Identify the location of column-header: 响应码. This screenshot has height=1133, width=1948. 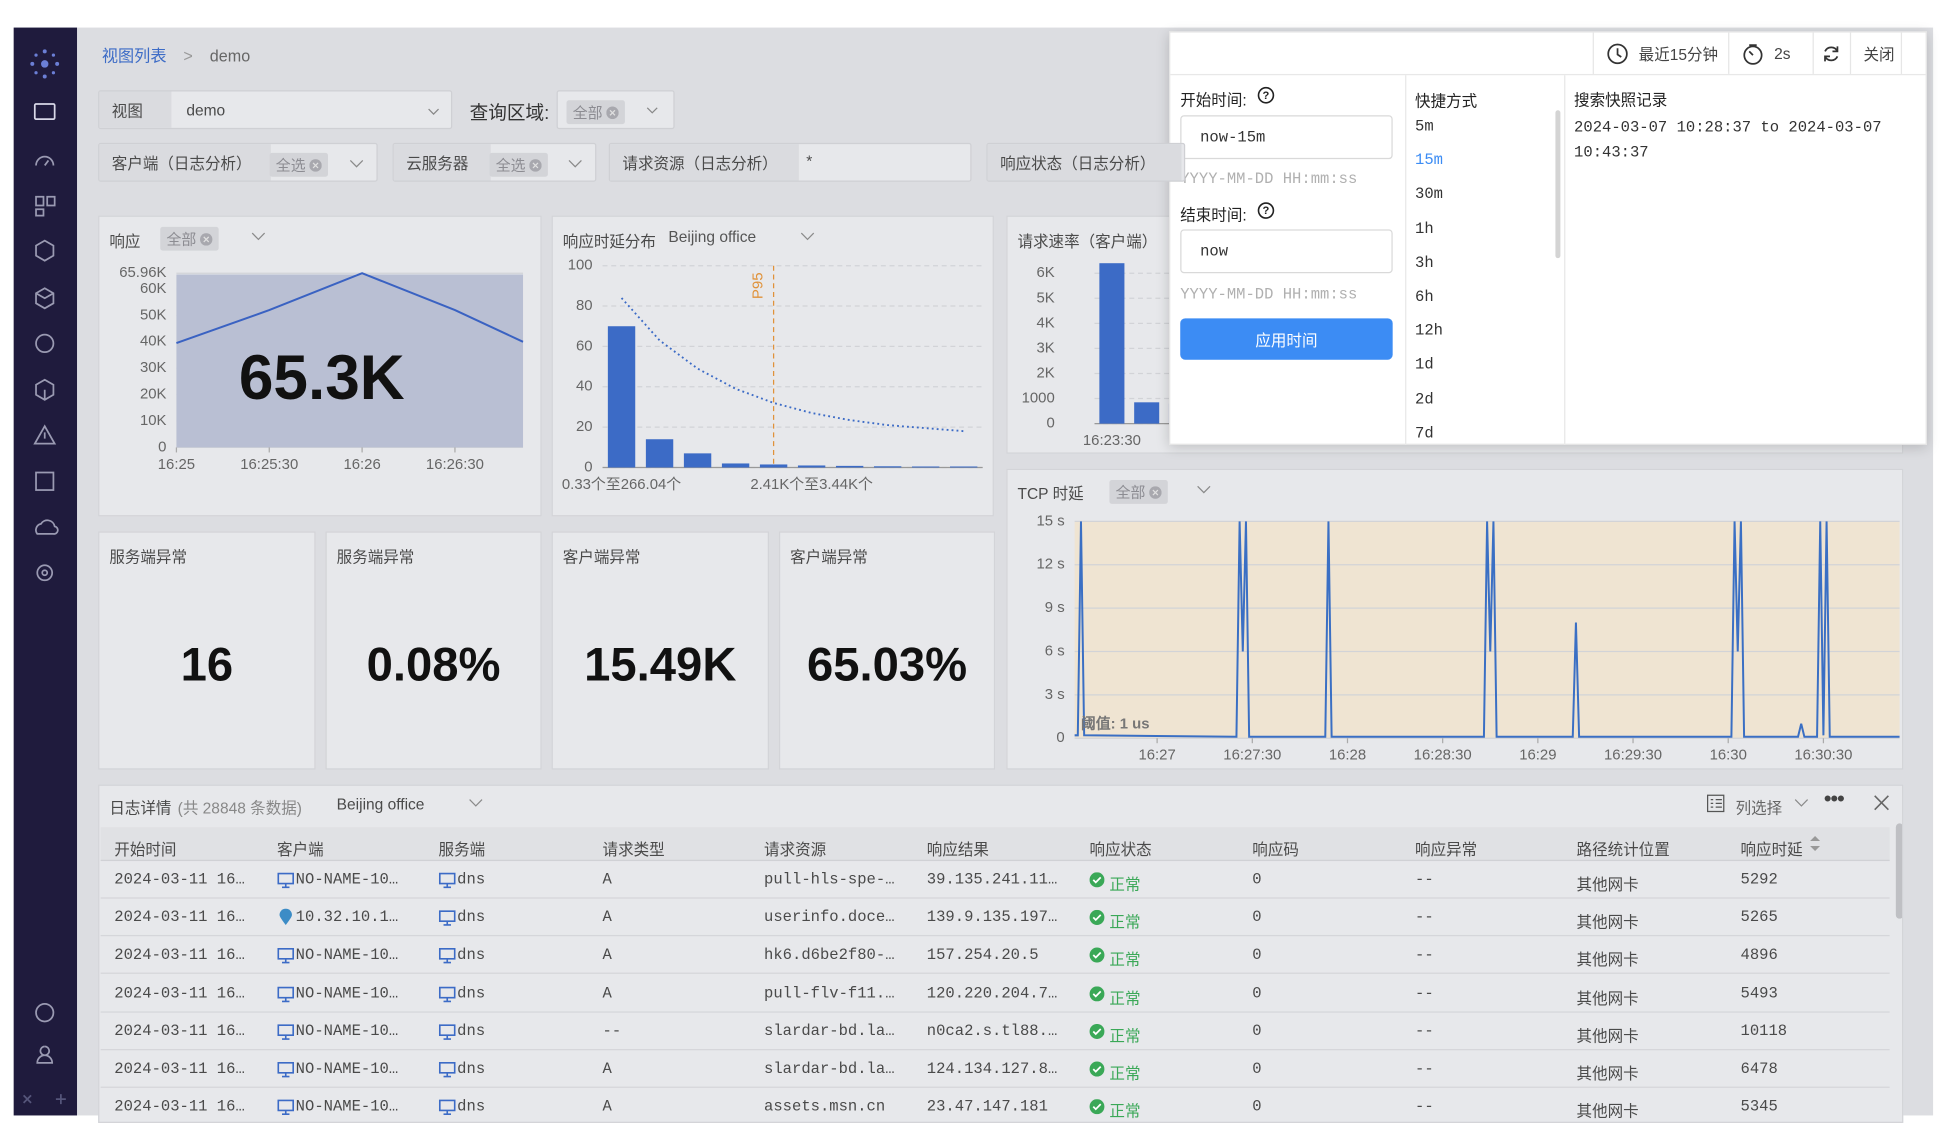
(1275, 849).